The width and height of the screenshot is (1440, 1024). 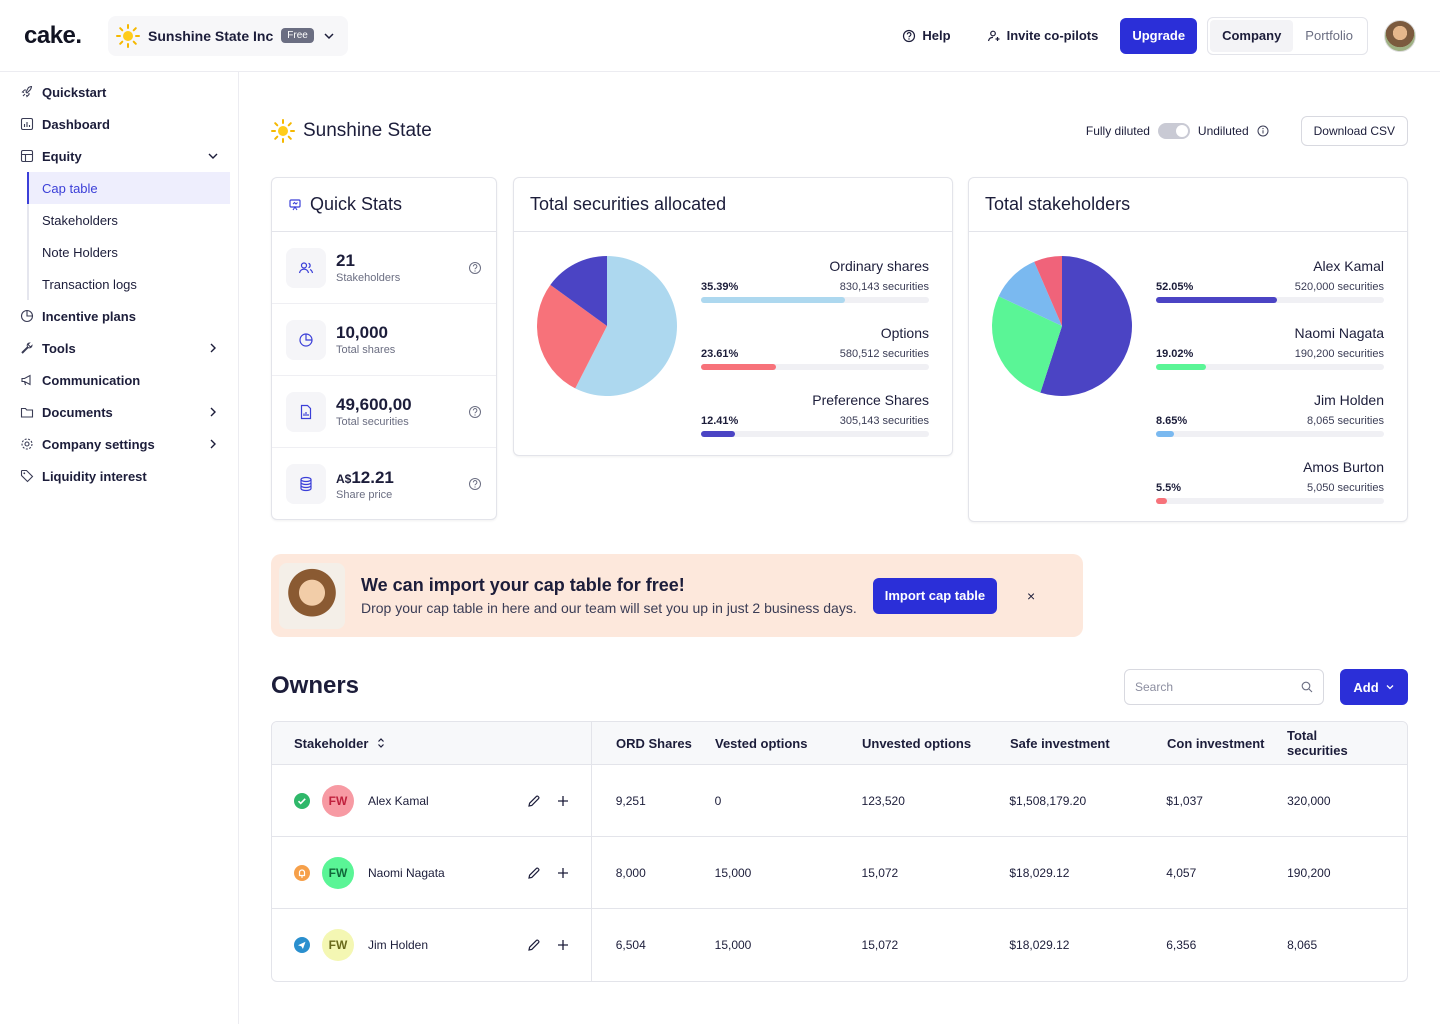 What do you see at coordinates (926, 36) in the screenshot?
I see `help-link: Help` at bounding box center [926, 36].